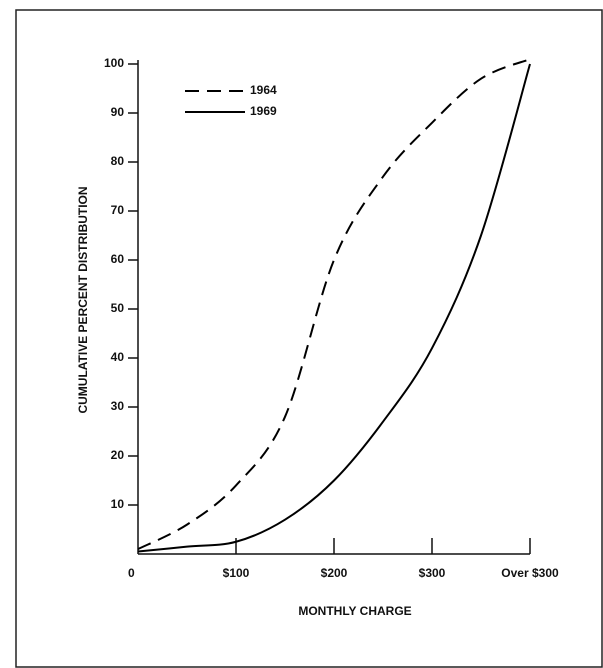 The width and height of the screenshot is (603, 668). What do you see at coordinates (354, 611) in the screenshot?
I see `x-axis-label: MONTHLY CHARGE` at bounding box center [354, 611].